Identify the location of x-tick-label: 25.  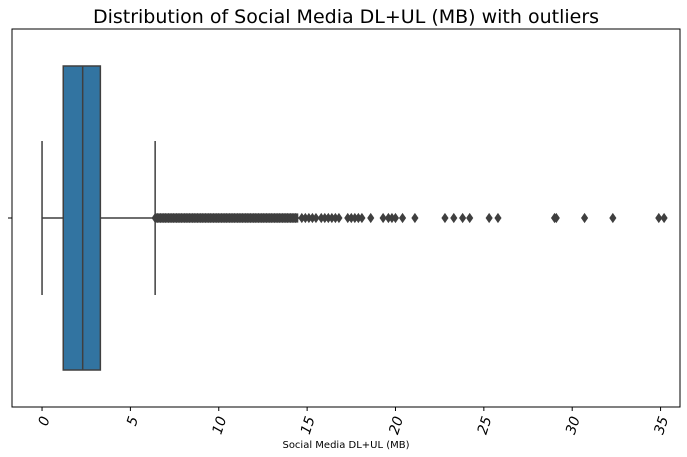
(485, 425).